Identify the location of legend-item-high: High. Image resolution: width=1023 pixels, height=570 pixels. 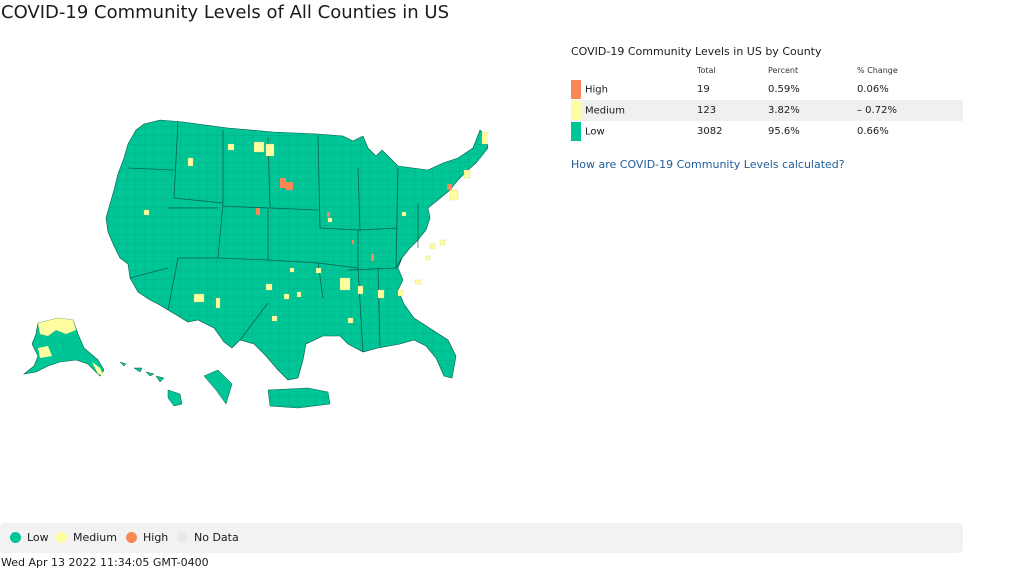
(147, 537).